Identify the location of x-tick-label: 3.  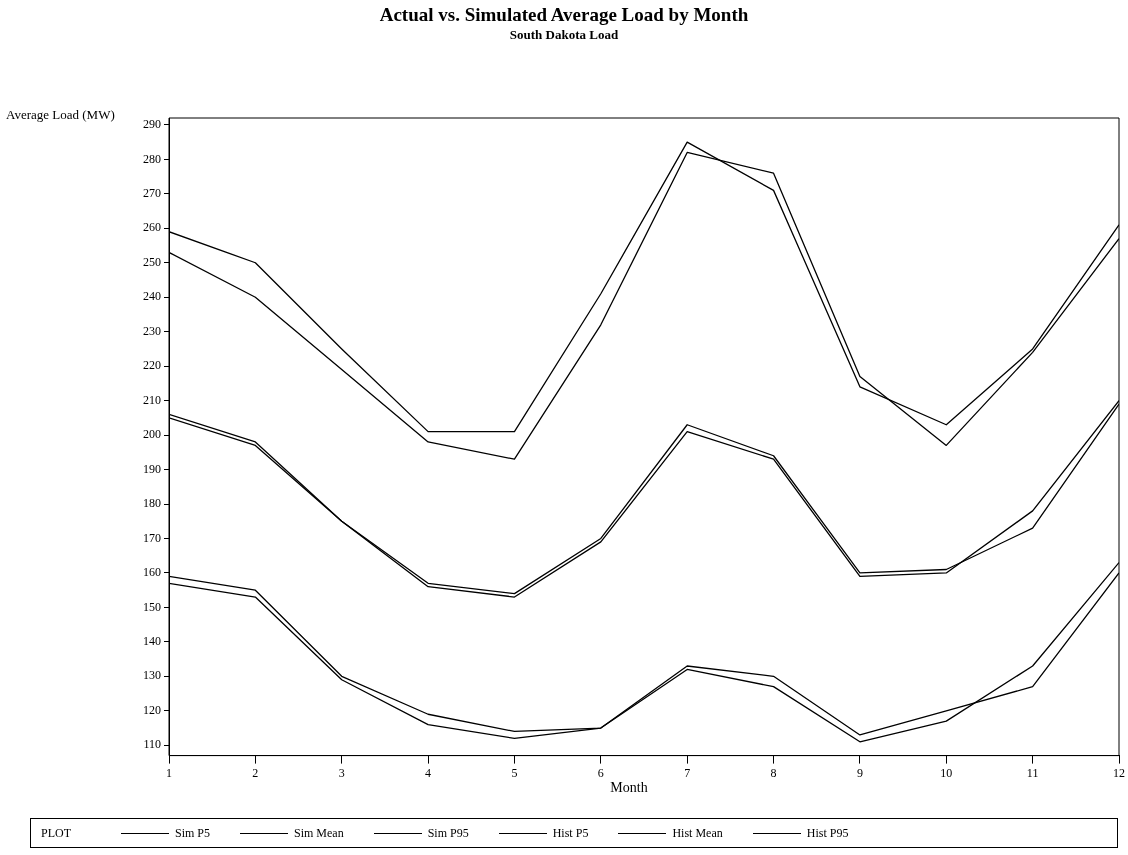
(341, 772).